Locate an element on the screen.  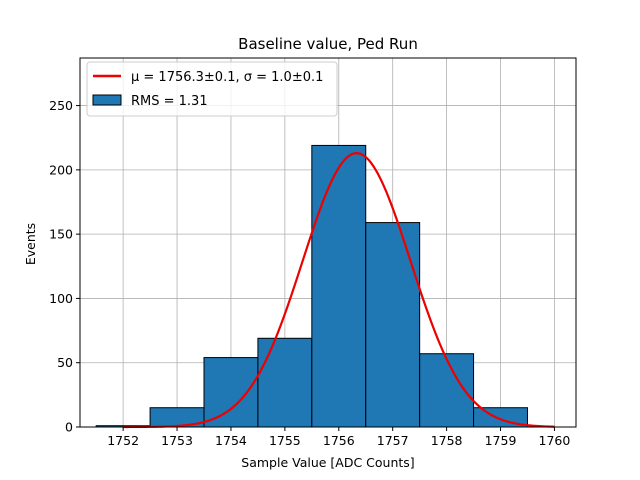
x-tick-label: 1758 is located at coordinates (447, 440).